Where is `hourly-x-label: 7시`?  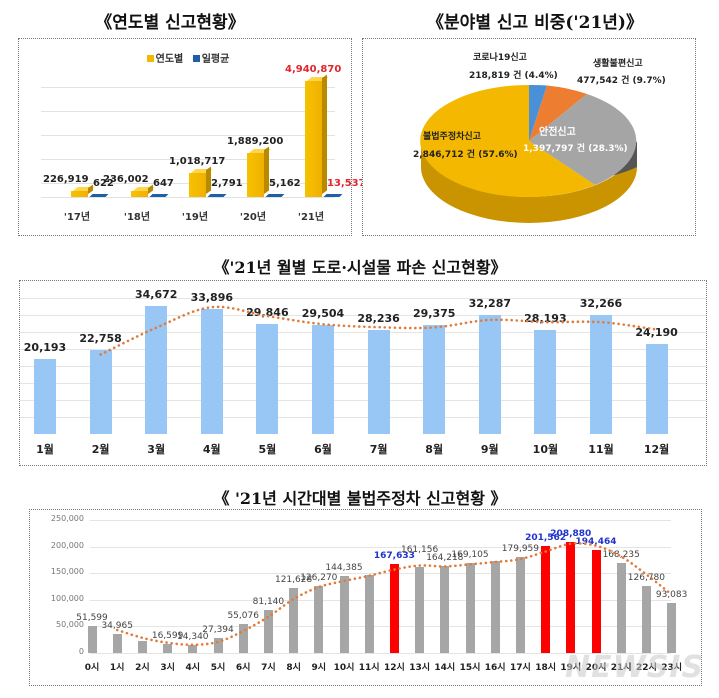 hourly-x-label: 7시 is located at coordinates (268, 668).